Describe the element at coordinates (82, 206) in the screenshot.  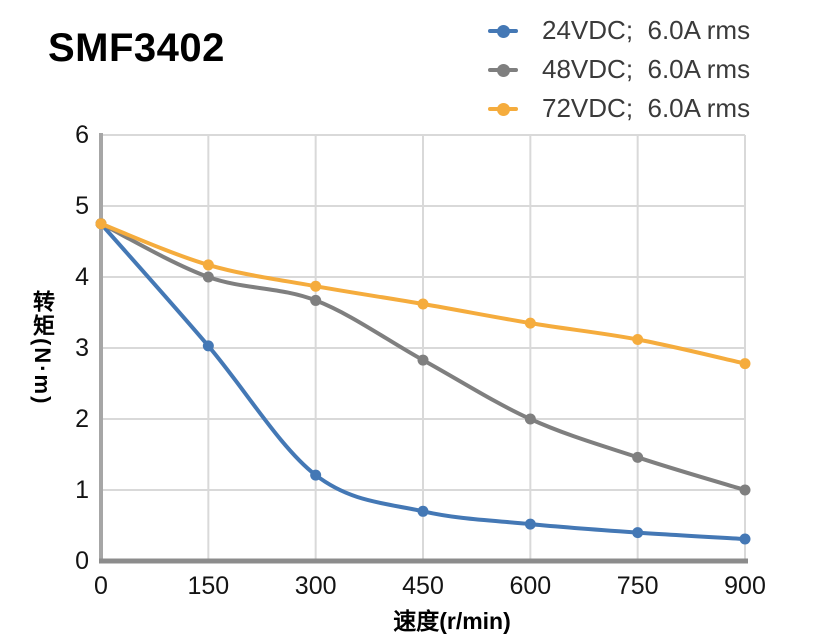
I see `y-tick-label: 5` at that location.